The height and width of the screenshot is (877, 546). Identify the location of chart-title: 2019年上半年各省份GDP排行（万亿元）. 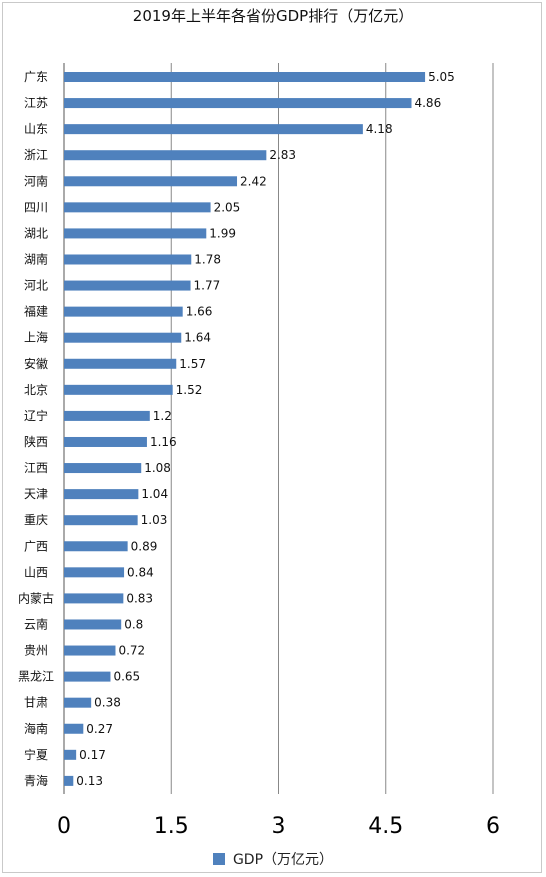
(273, 16).